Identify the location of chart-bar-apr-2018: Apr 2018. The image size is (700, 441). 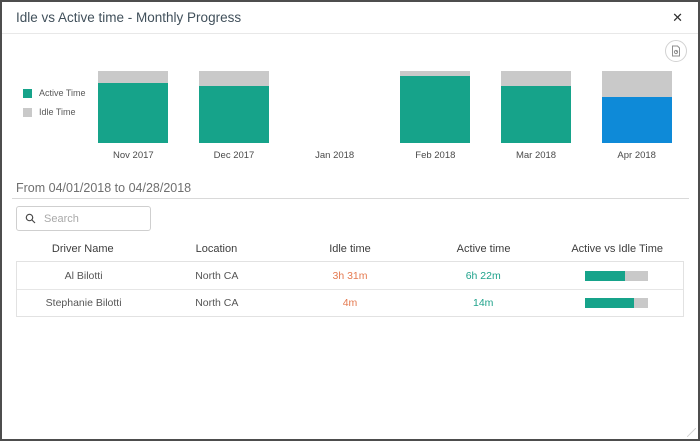
(636, 116).